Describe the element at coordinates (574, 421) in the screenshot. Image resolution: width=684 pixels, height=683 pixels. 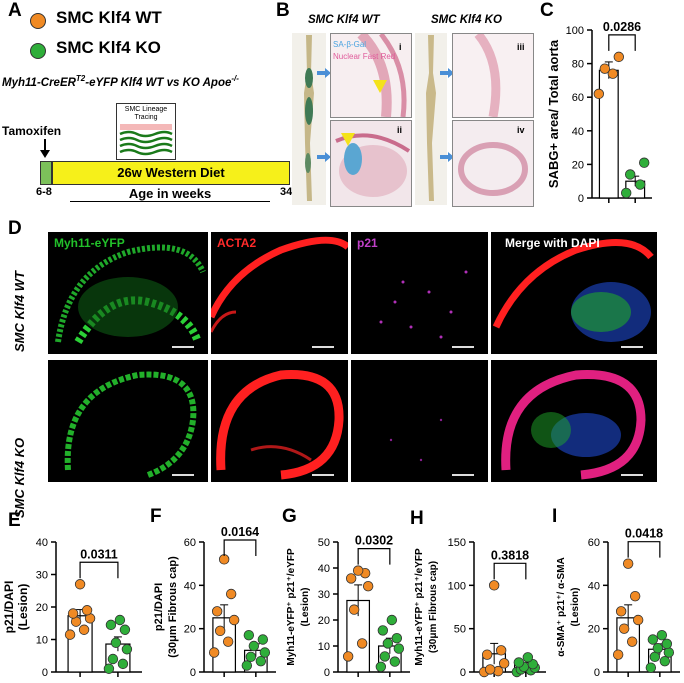
I see `micro-ko-merge` at that location.